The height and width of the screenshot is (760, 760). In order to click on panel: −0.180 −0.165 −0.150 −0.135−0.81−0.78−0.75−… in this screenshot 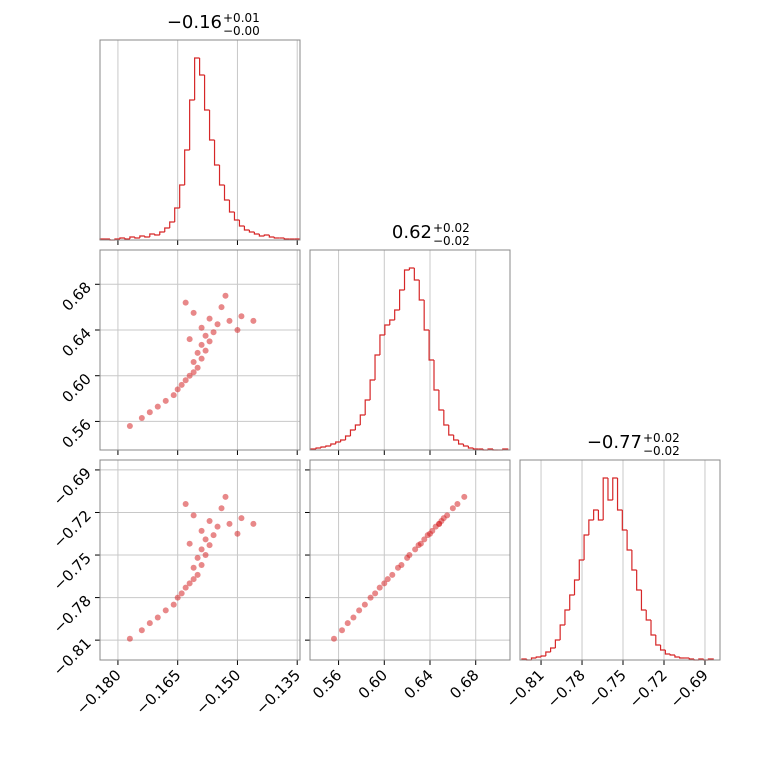, I will do `click(177, 588)`.